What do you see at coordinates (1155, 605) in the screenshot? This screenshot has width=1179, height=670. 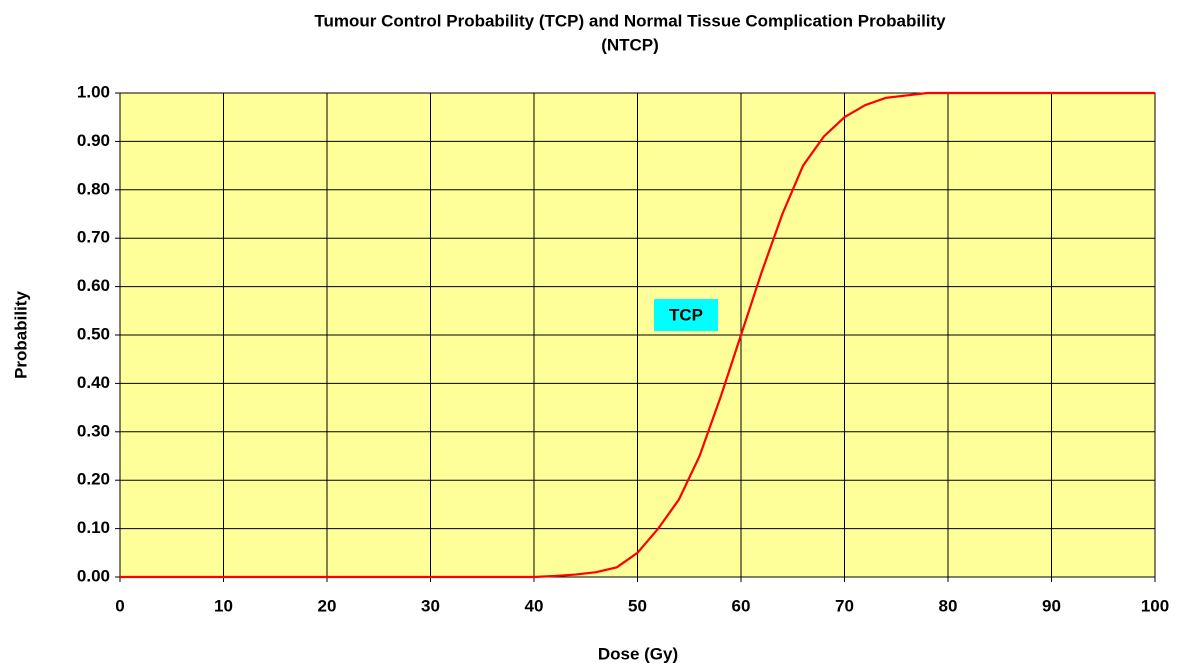 I see `x-tick-label: 100` at bounding box center [1155, 605].